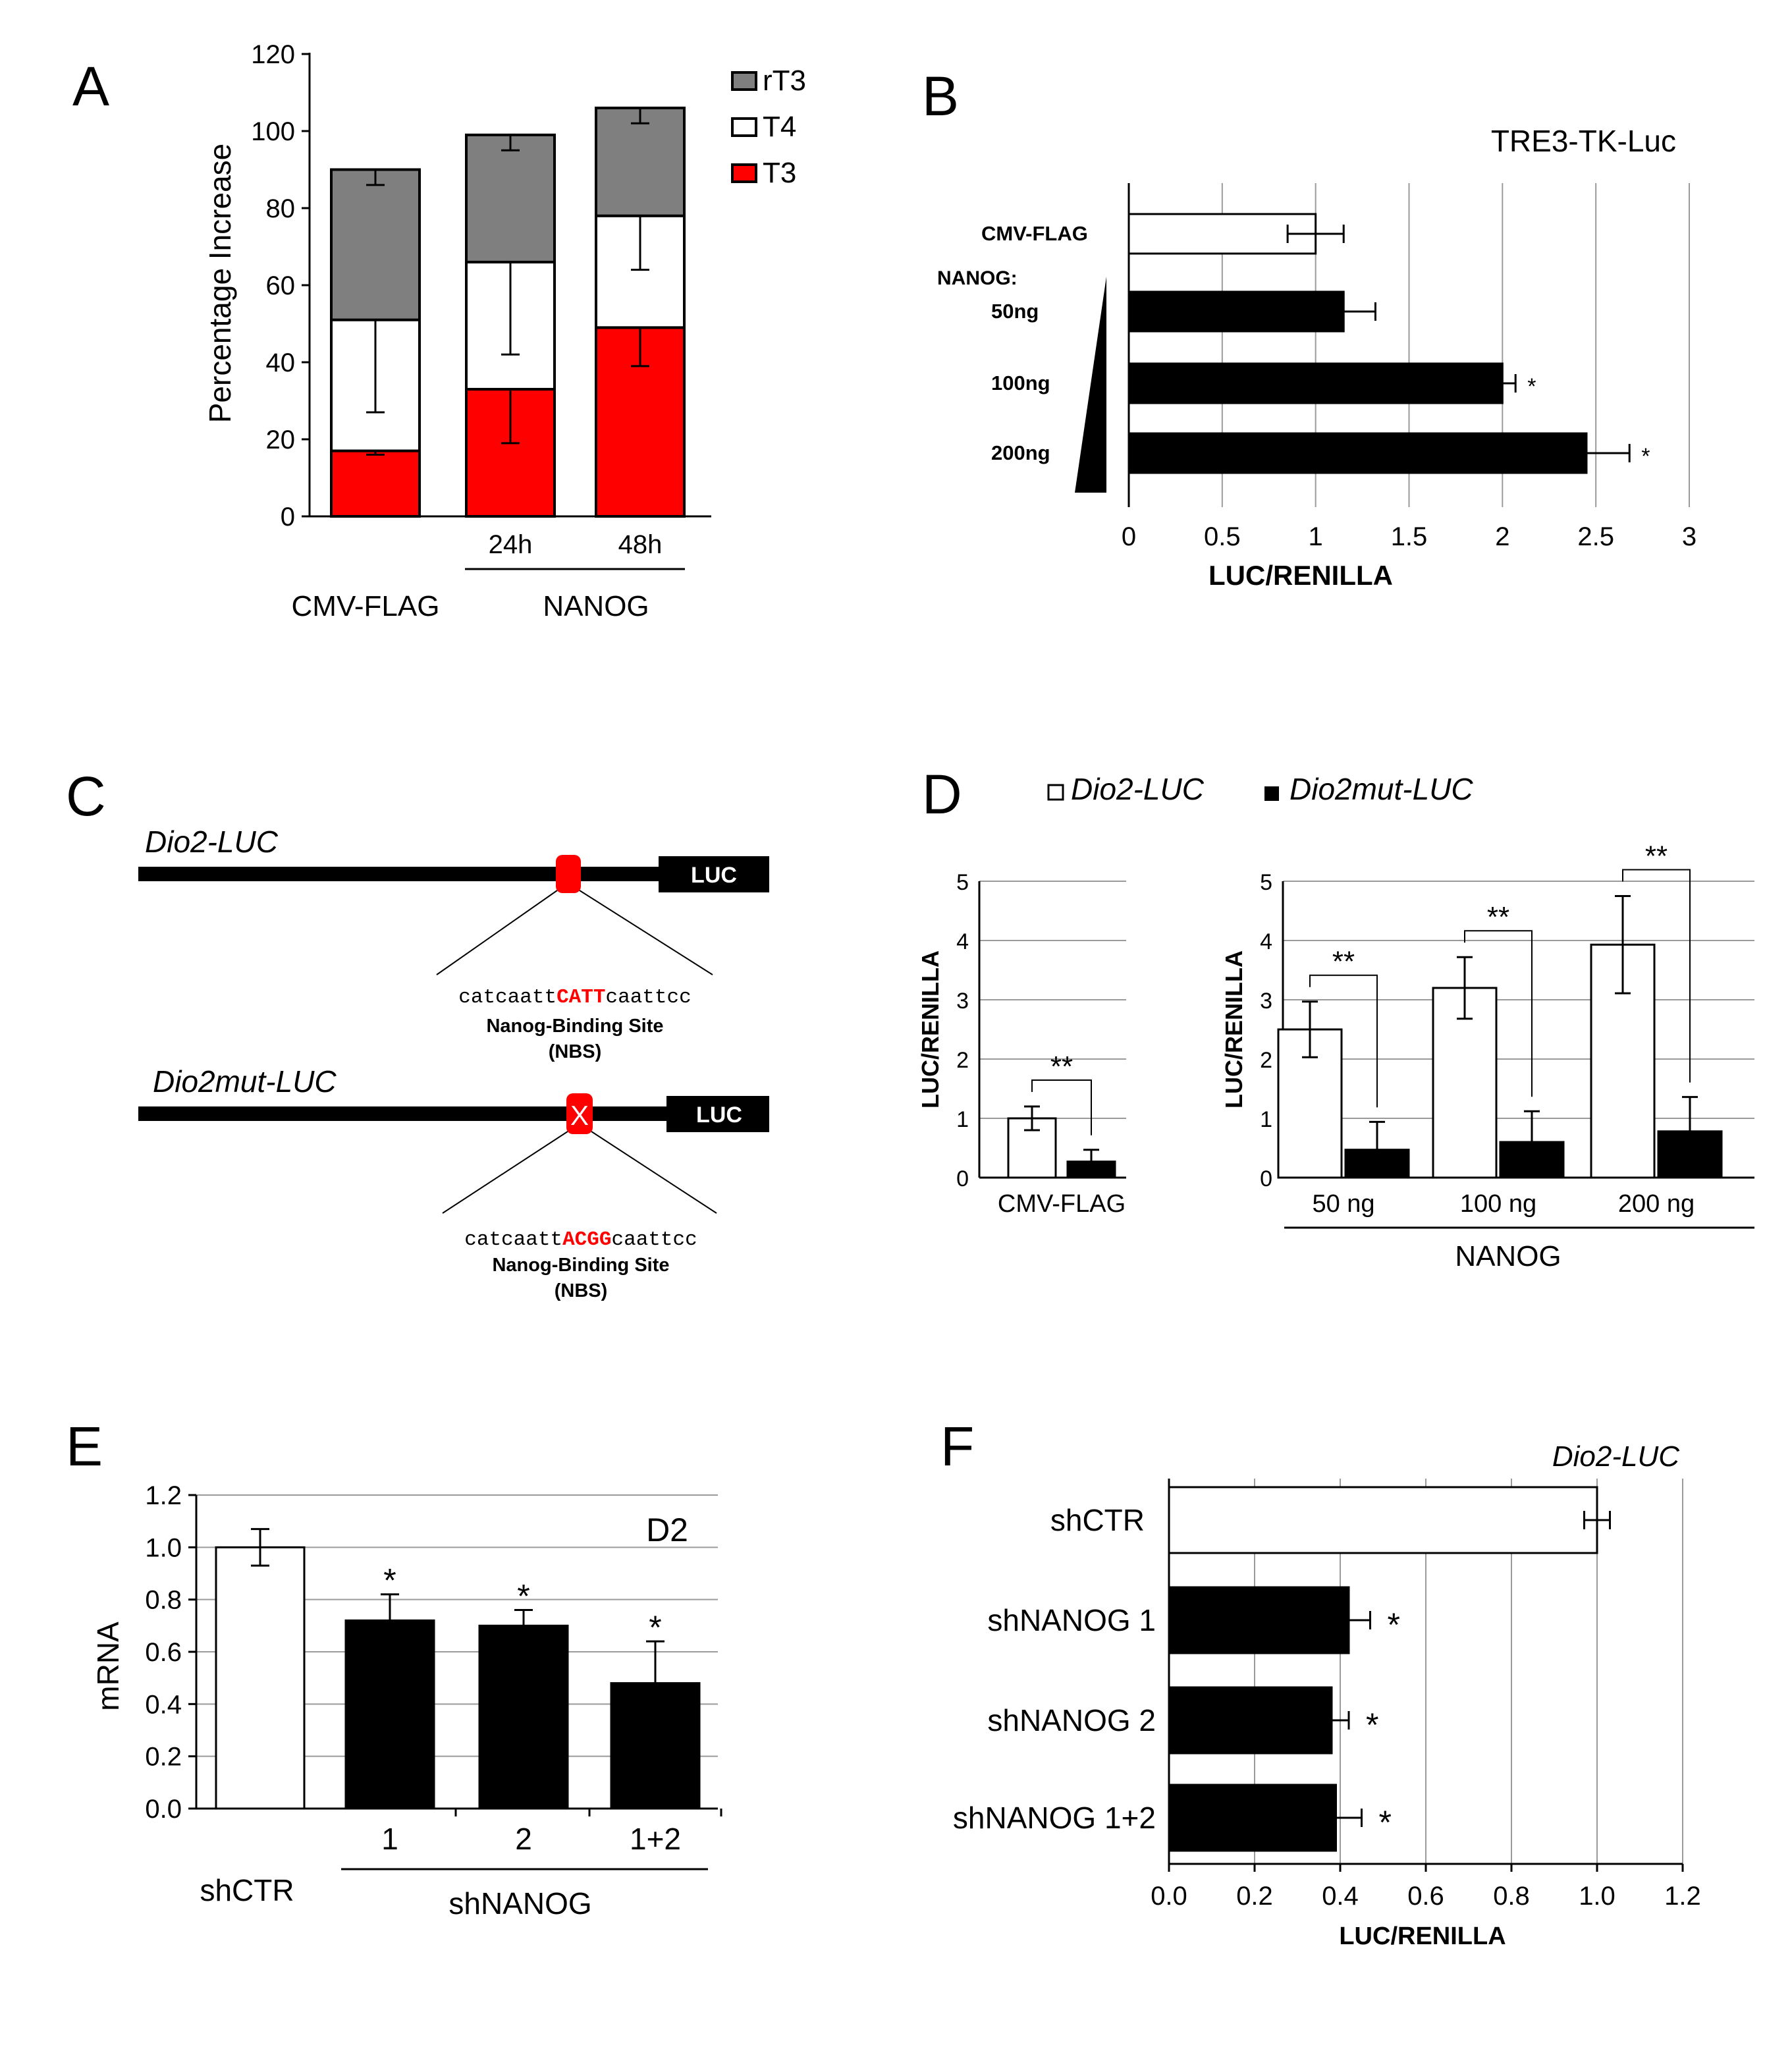 The width and height of the screenshot is (1792, 2045). I want to click on b-x-tick-label: 1.5, so click(1409, 536).